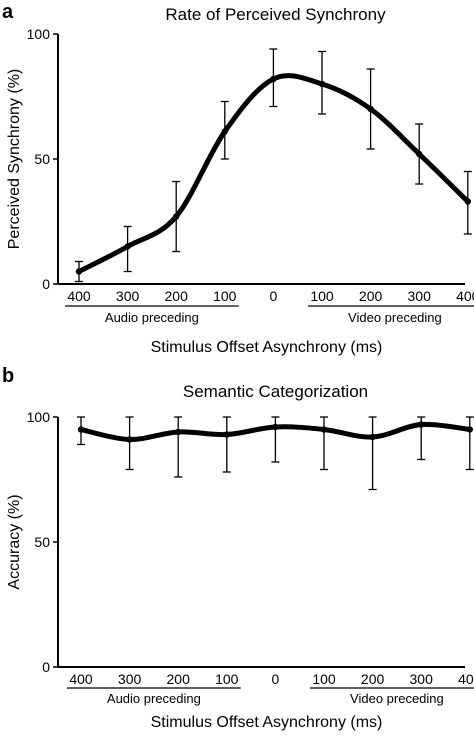 The width and height of the screenshot is (474, 737). I want to click on y-axis-label: Perceived Synchrony (%), so click(14, 159).